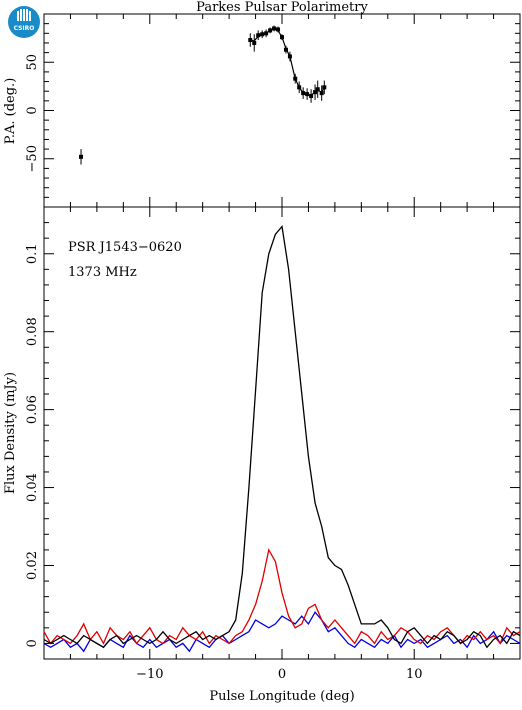  What do you see at coordinates (32, 110) in the screenshot?
I see `pa-ytick-label: 0` at bounding box center [32, 110].